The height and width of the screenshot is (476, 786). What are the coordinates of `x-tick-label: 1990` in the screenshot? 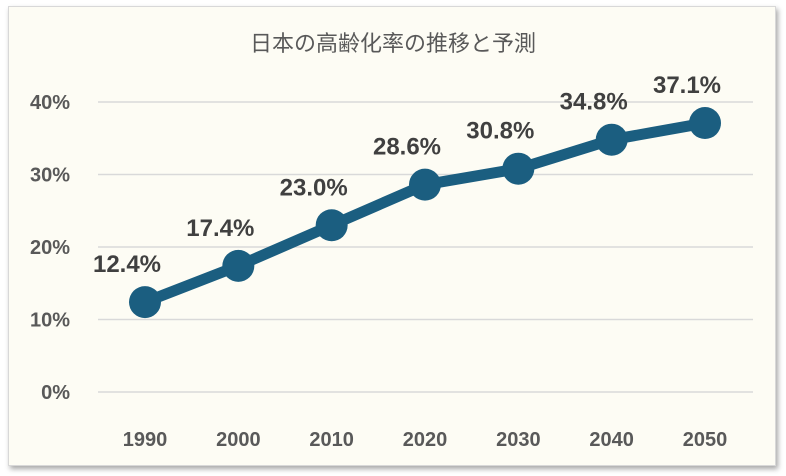 It's located at (145, 440).